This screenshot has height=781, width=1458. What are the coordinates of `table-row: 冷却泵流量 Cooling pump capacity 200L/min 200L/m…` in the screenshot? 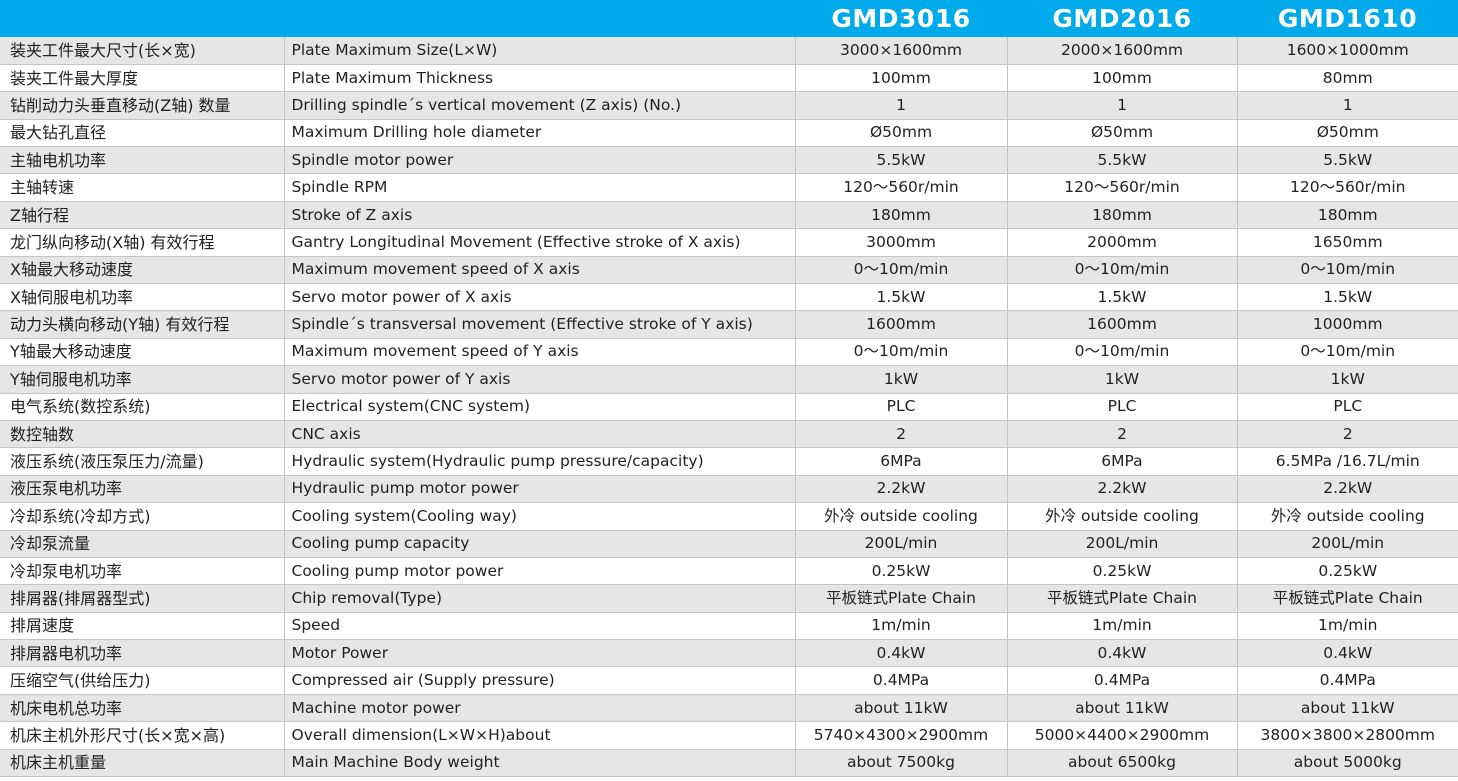 It's located at (729, 544).